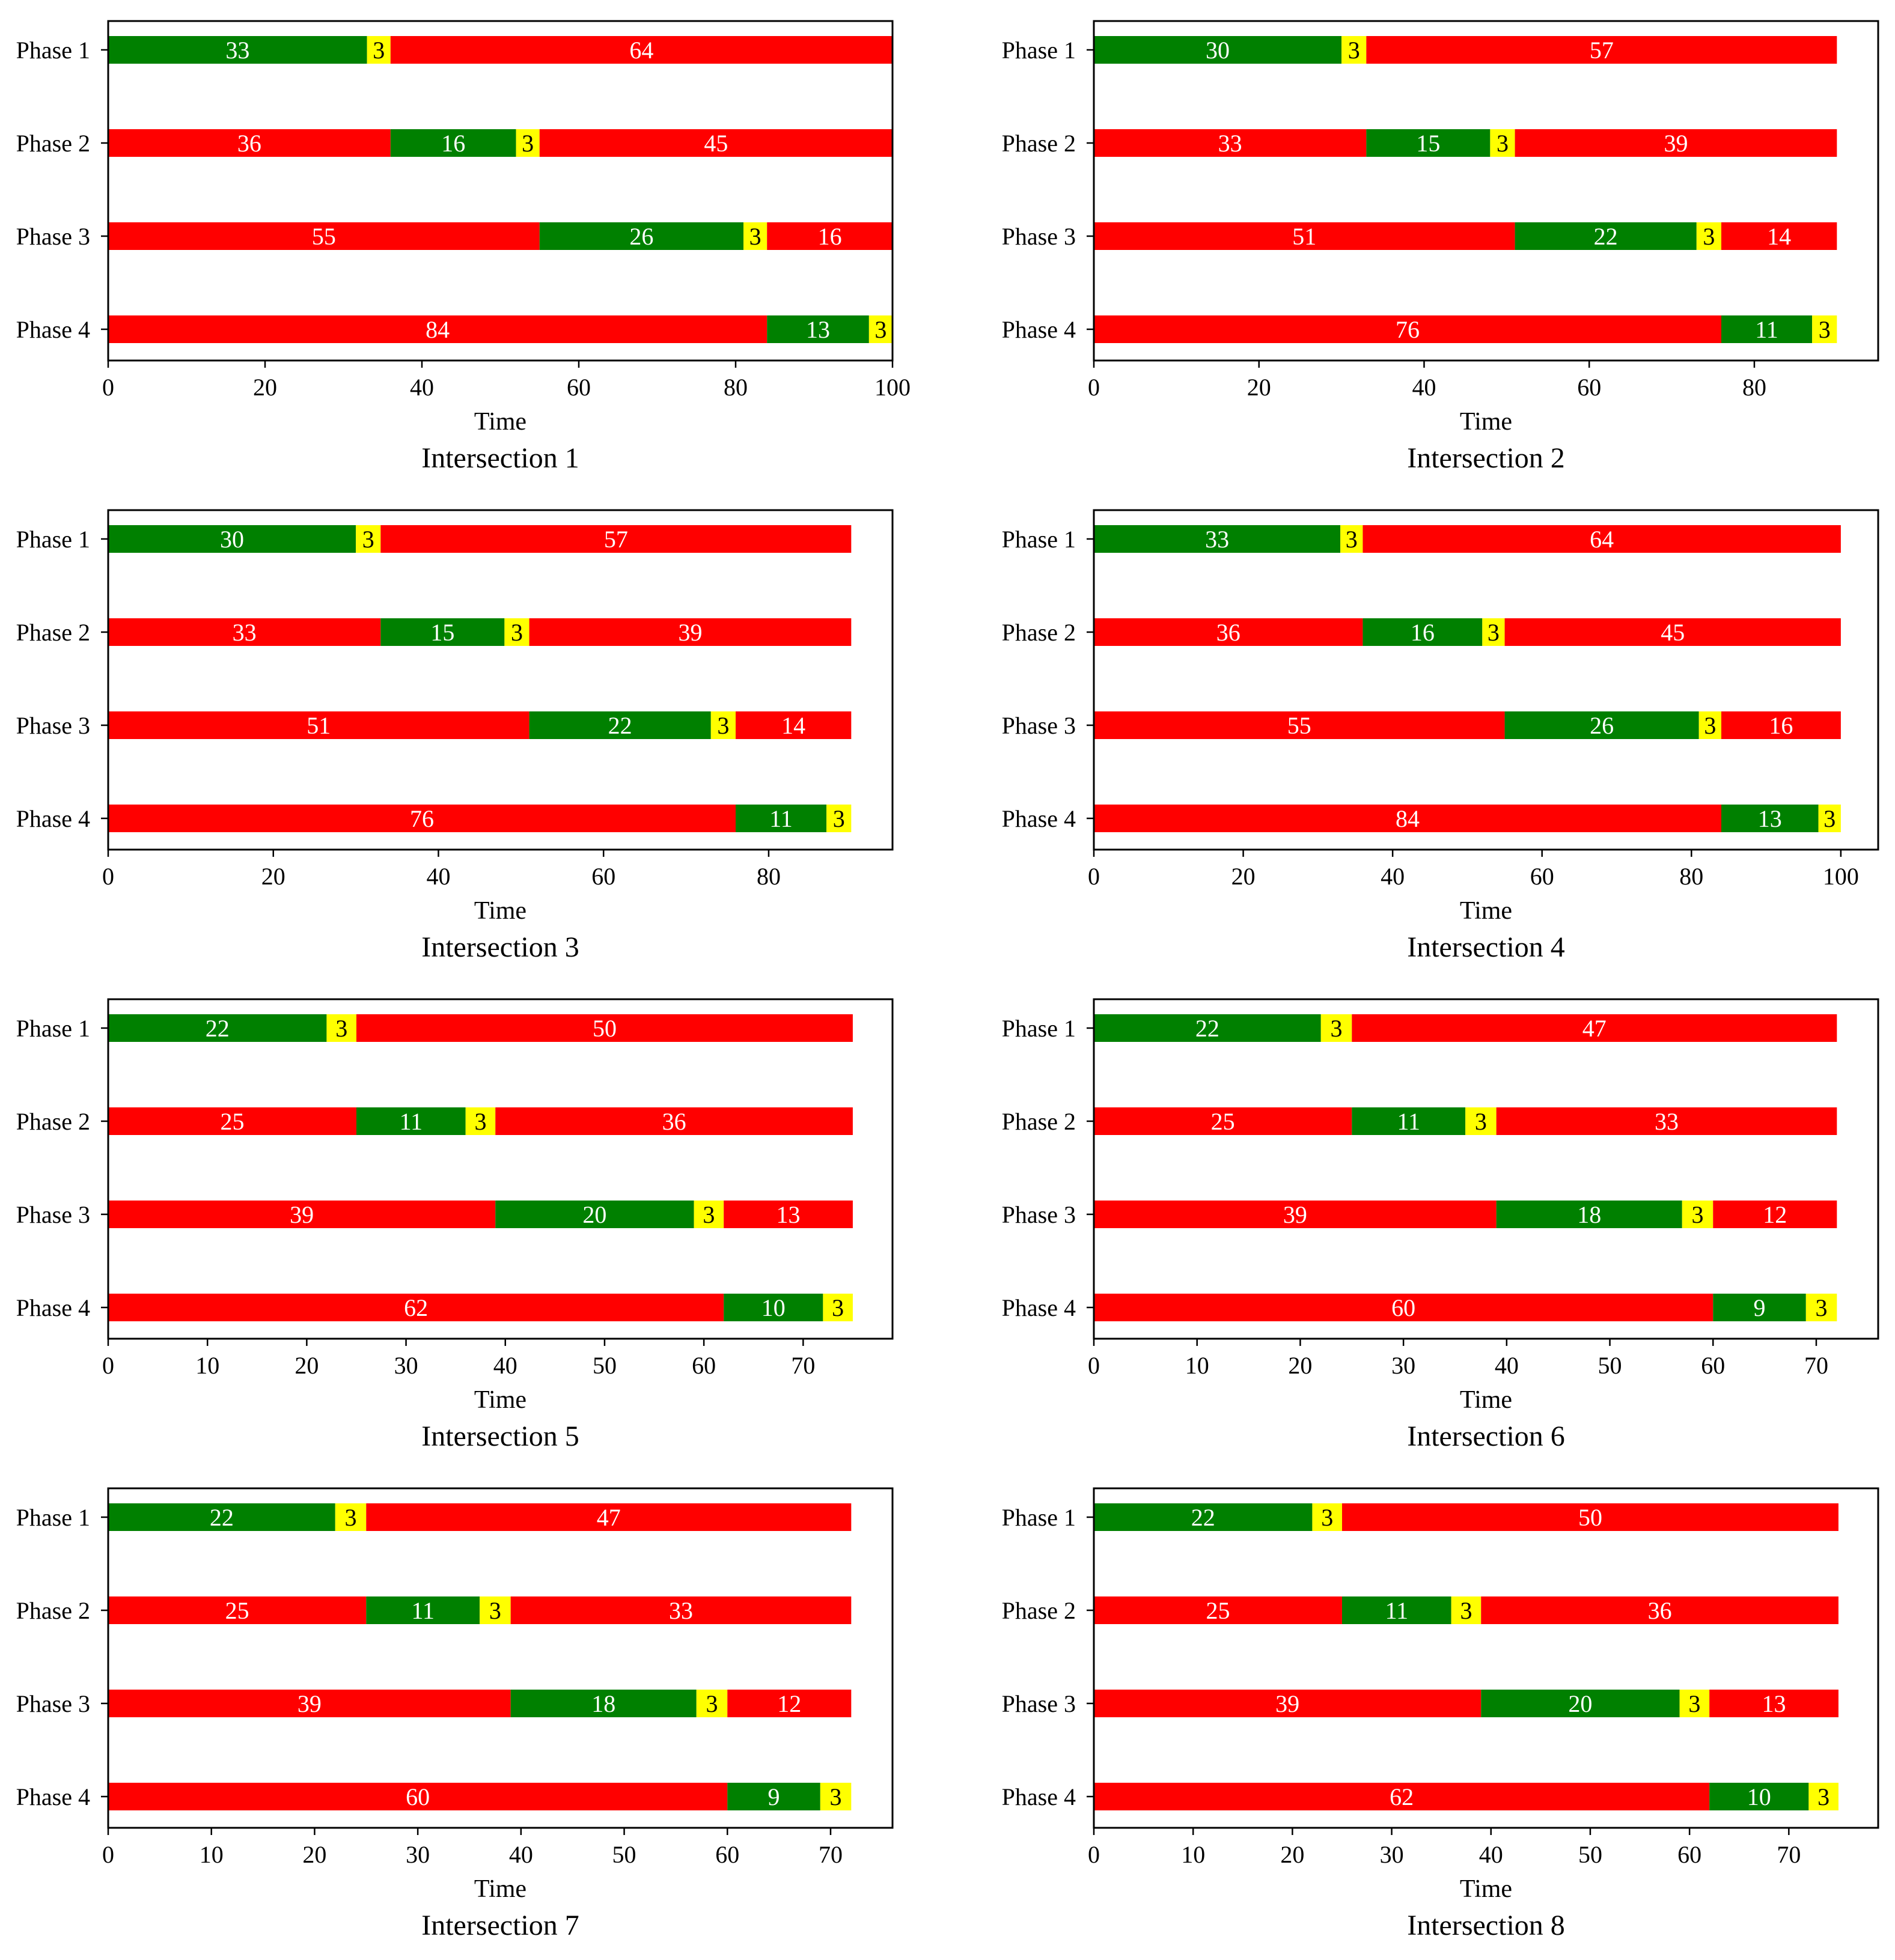 This screenshot has width=1895, height=1960. What do you see at coordinates (690, 633) in the screenshot?
I see `segment-duration-label: 39` at bounding box center [690, 633].